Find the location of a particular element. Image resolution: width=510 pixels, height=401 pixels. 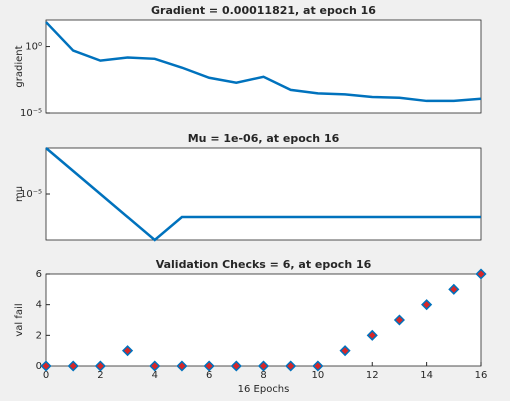

x-axis-label: 16 Epochs is located at coordinates (264, 389).